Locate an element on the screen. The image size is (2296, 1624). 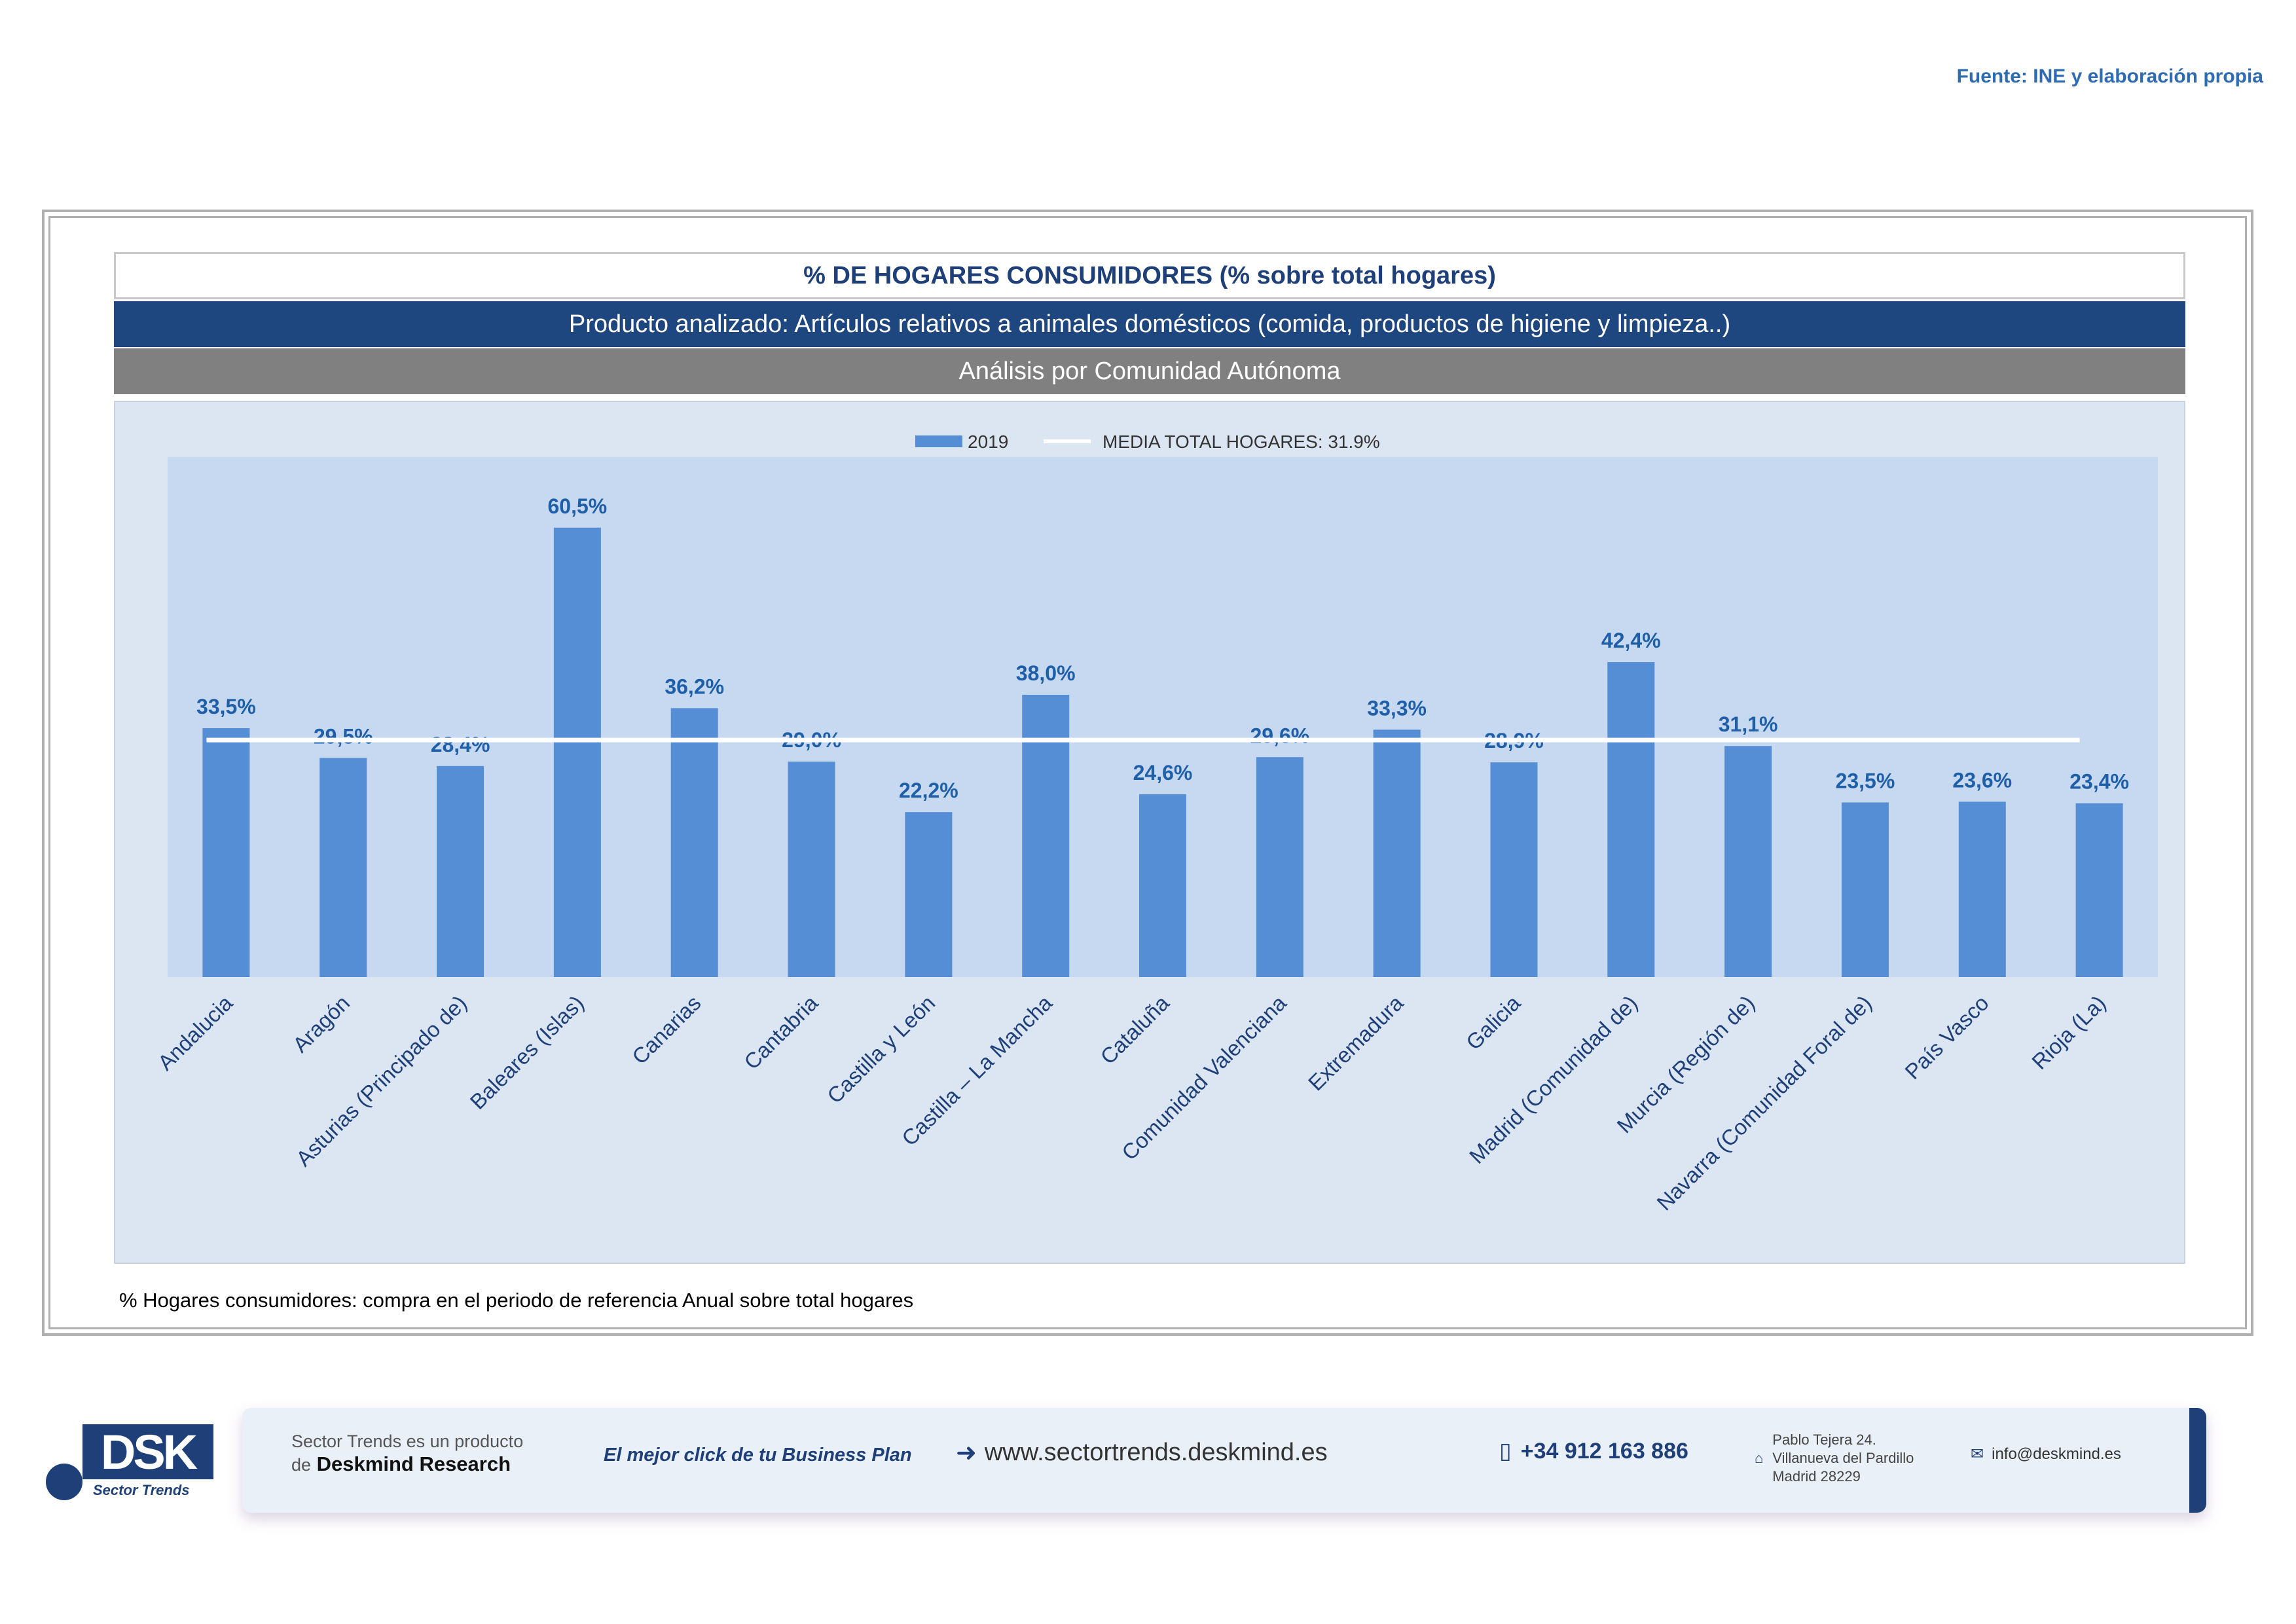
data-label: 29,6% is located at coordinates (1279, 735).